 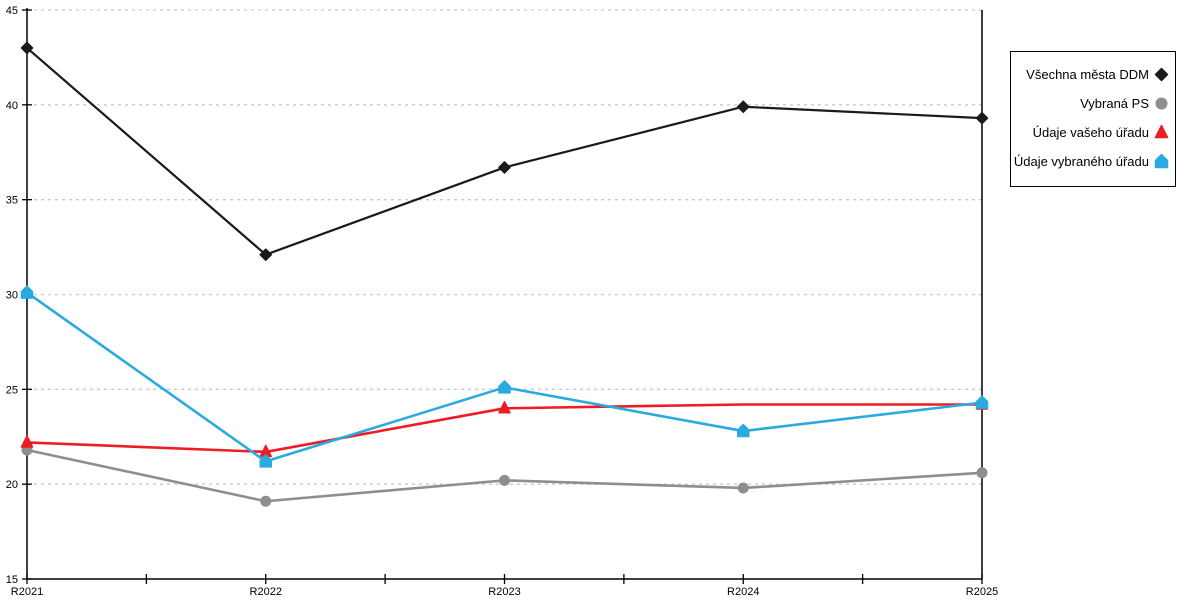 What do you see at coordinates (1114, 103) in the screenshot?
I see `legend-item-label: Vybraná PS` at bounding box center [1114, 103].